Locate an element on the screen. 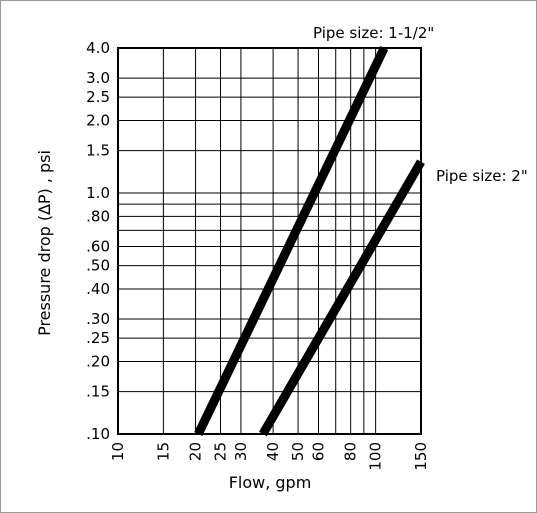  x-axis-label: Flow, gpm is located at coordinates (270, 482).